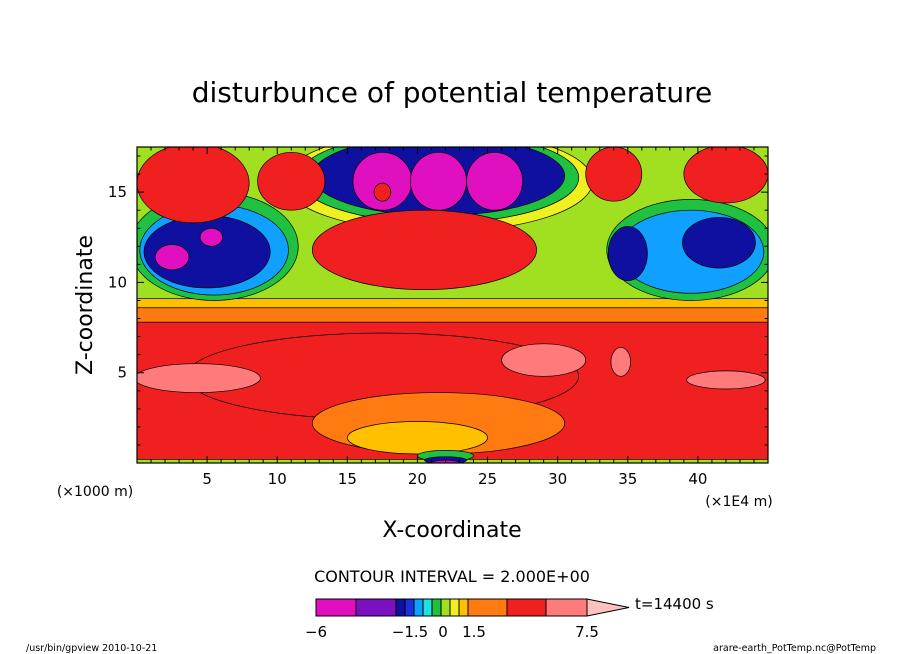 This screenshot has height=654, width=904. What do you see at coordinates (452, 92) in the screenshot?
I see `chart-title: disturbunce of potential temperature` at bounding box center [452, 92].